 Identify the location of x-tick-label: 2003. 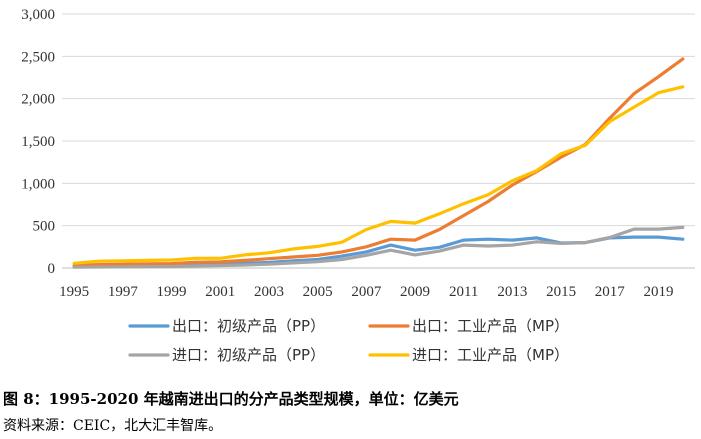
(269, 292).